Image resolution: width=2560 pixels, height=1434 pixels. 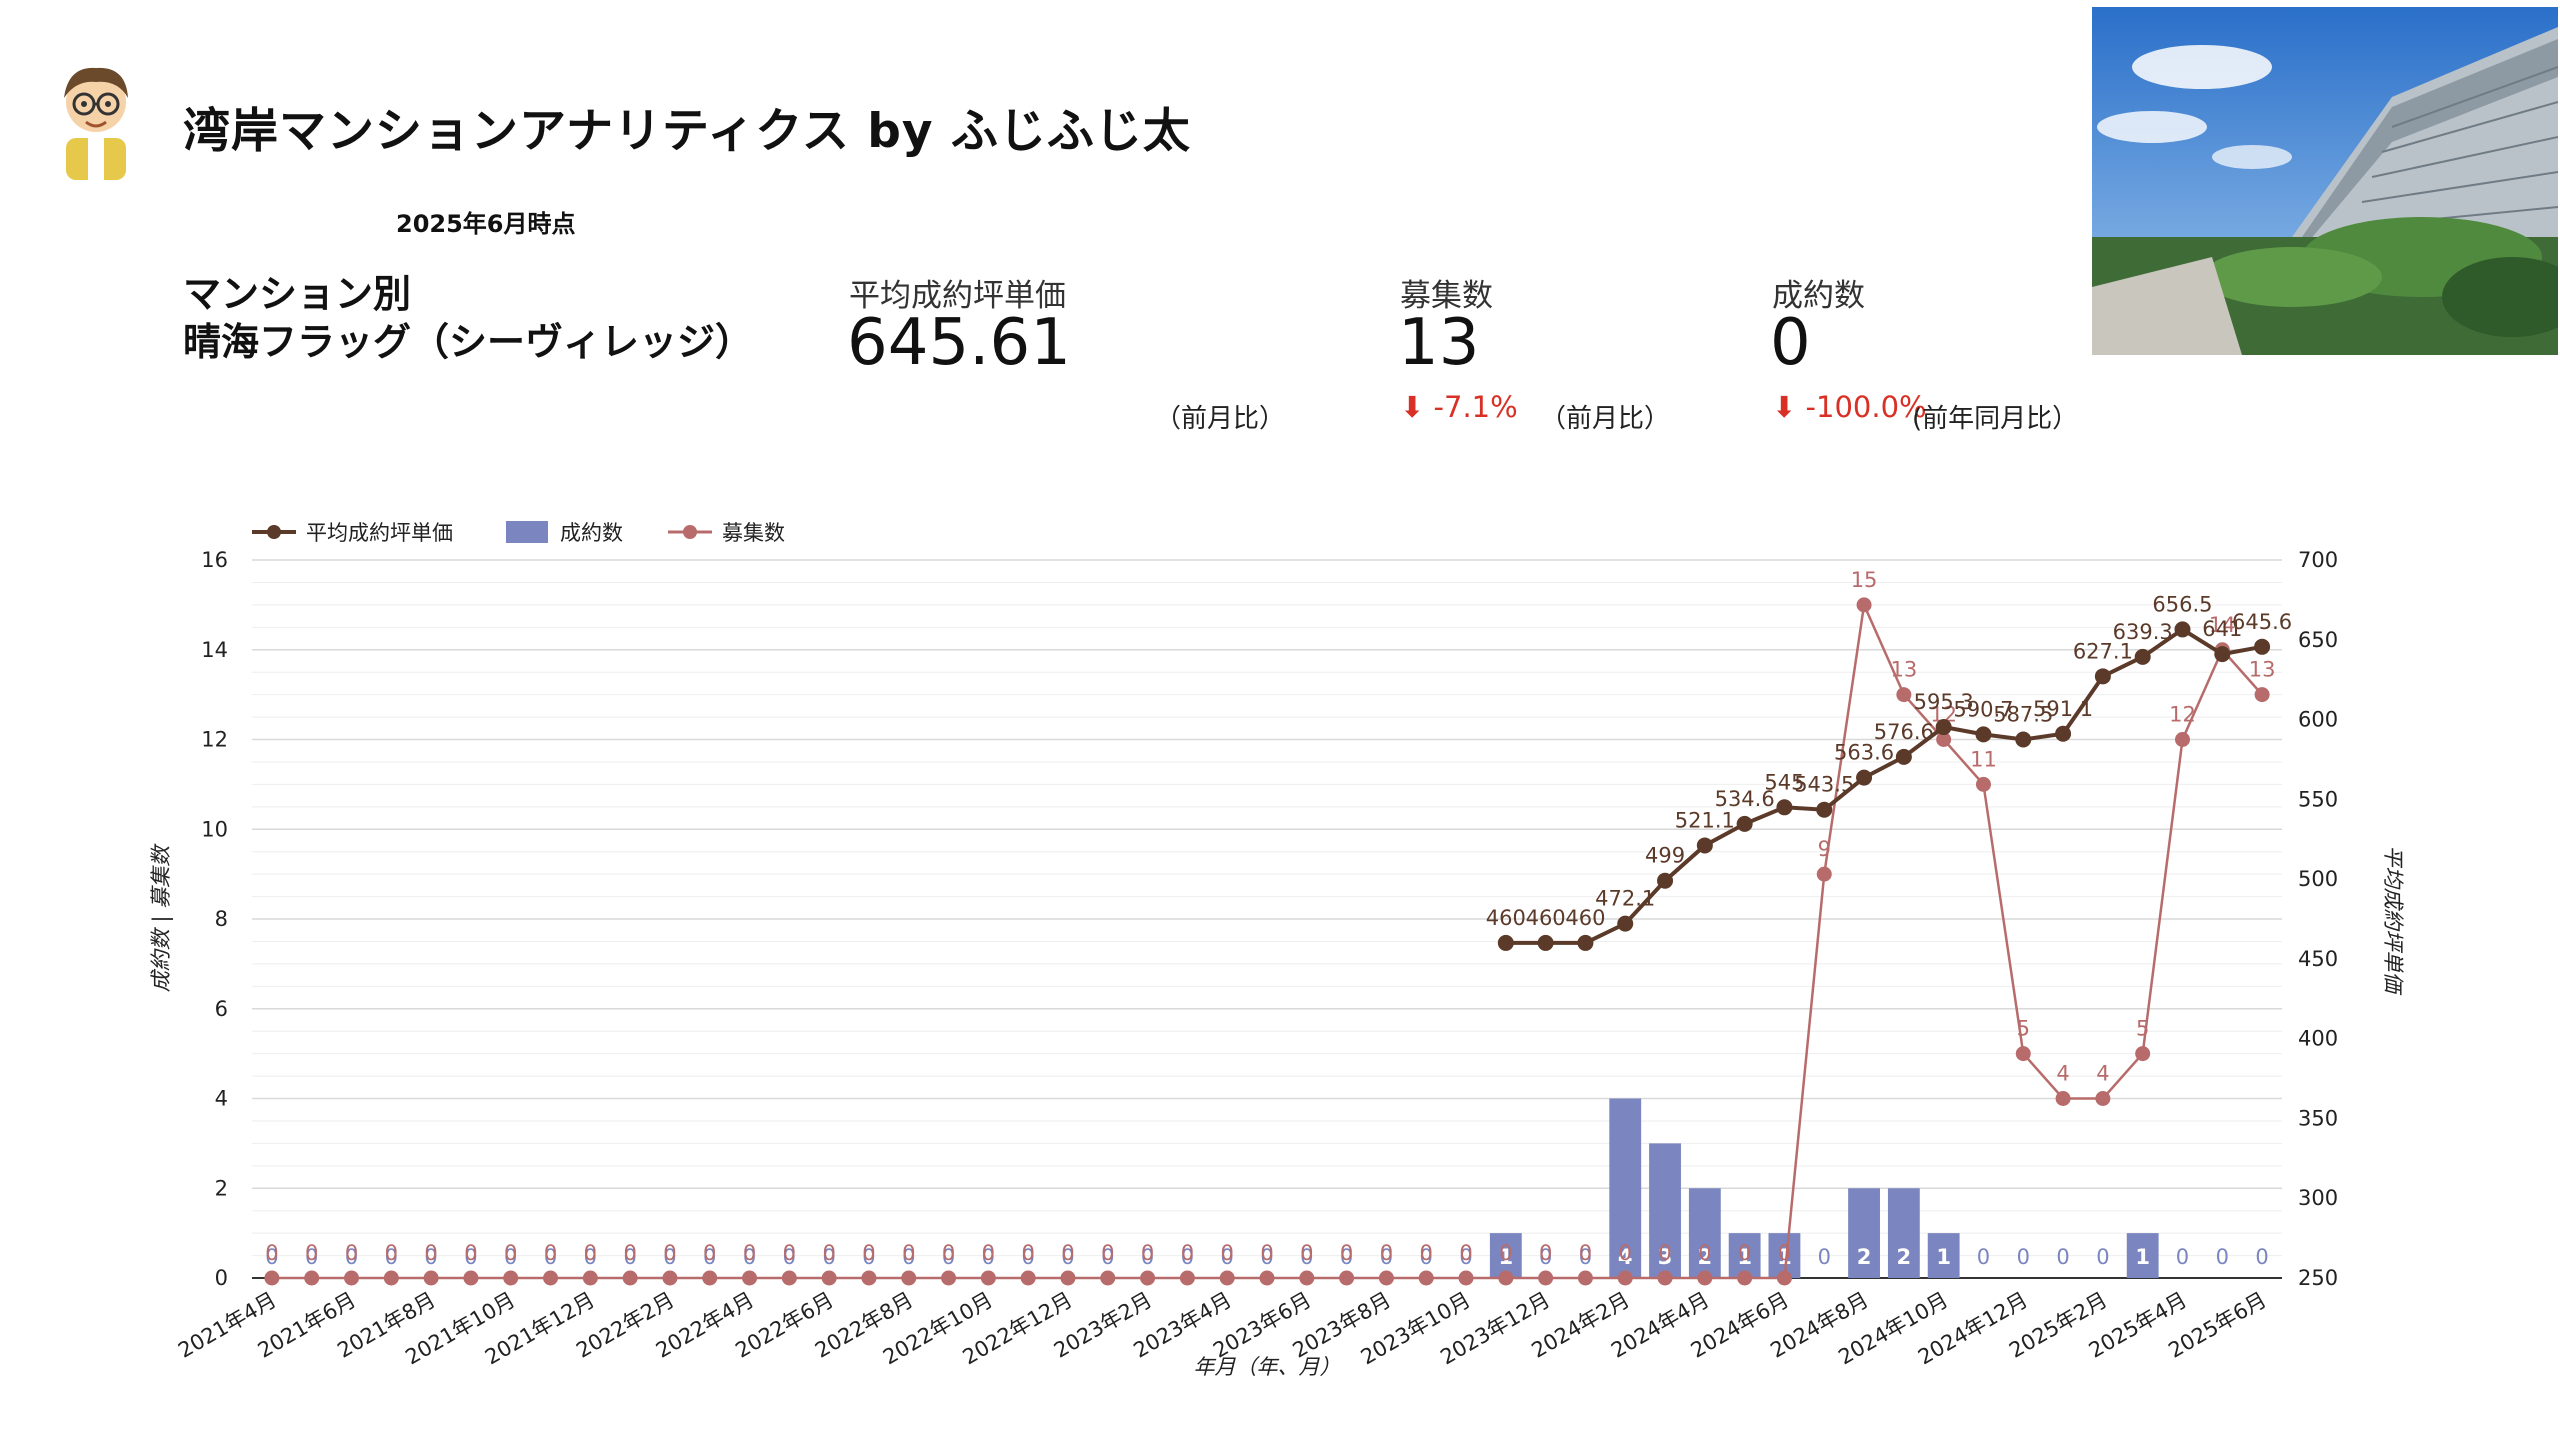 I want to click on legend-price-marker, so click(x=274, y=532).